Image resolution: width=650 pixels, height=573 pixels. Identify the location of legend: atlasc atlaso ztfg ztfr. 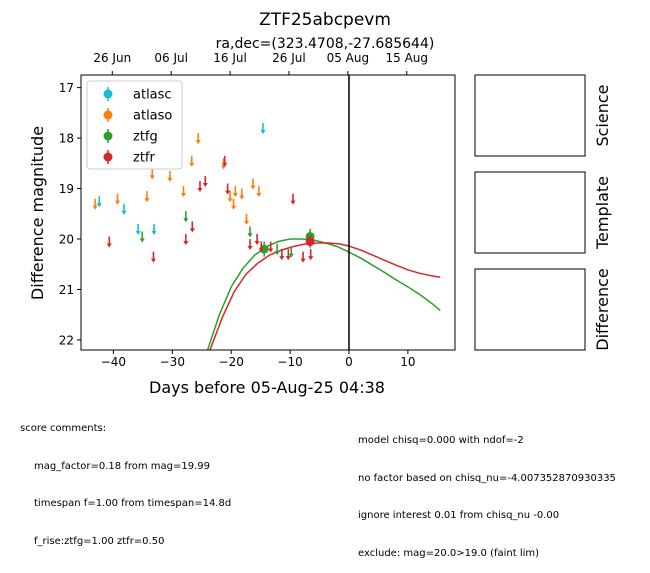
(134, 125).